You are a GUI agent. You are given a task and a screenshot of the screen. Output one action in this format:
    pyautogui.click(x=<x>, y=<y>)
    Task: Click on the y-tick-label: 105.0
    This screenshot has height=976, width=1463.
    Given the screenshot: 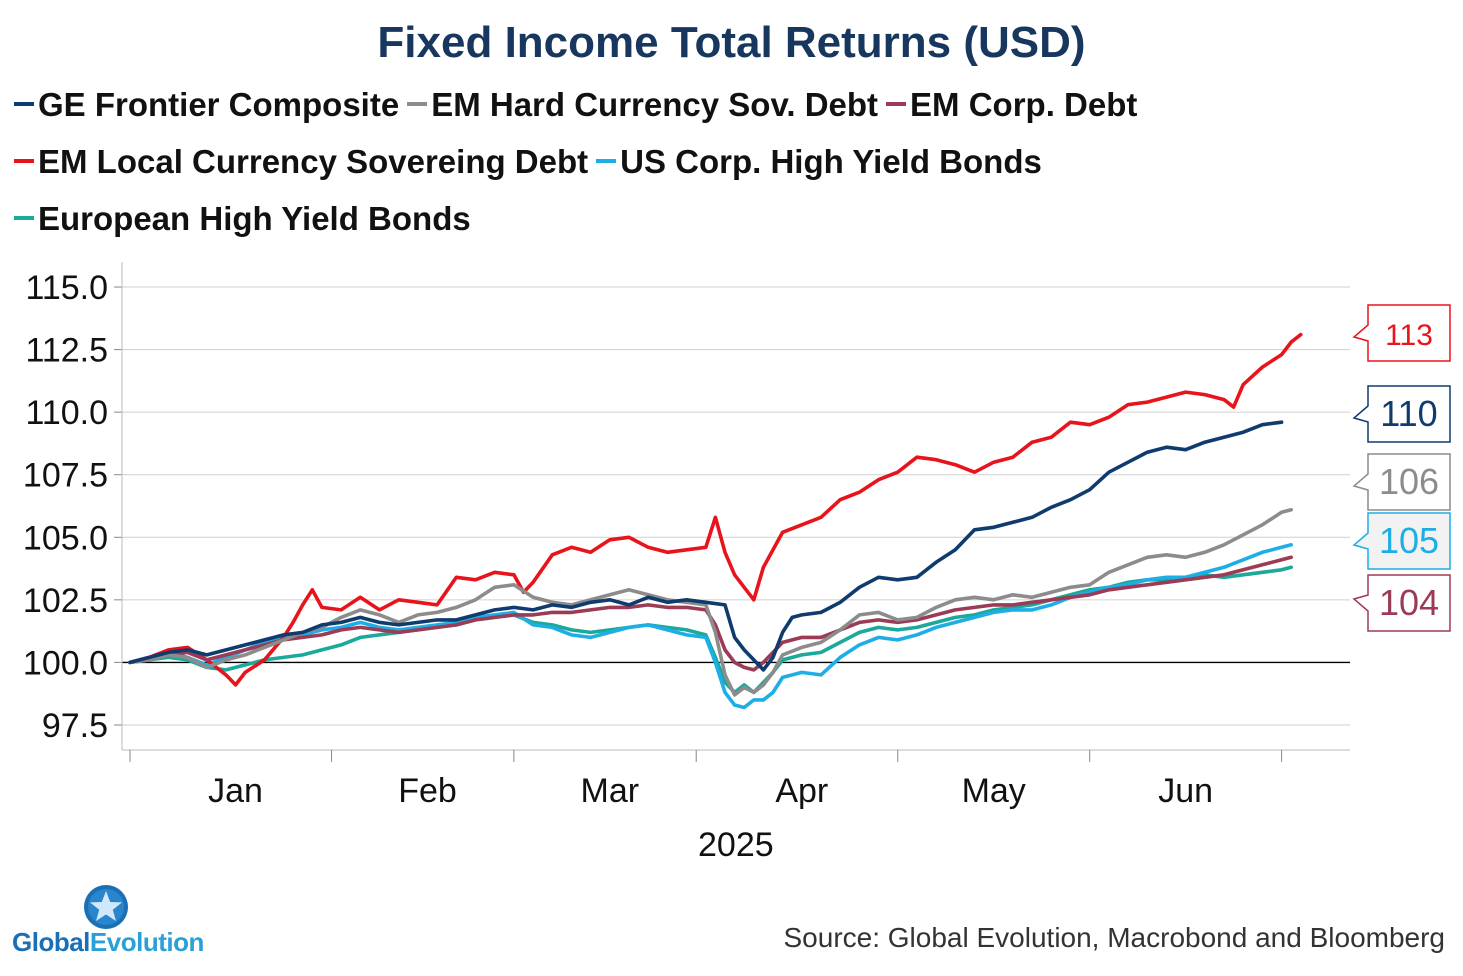 What is the action you would take?
    pyautogui.click(x=65, y=538)
    